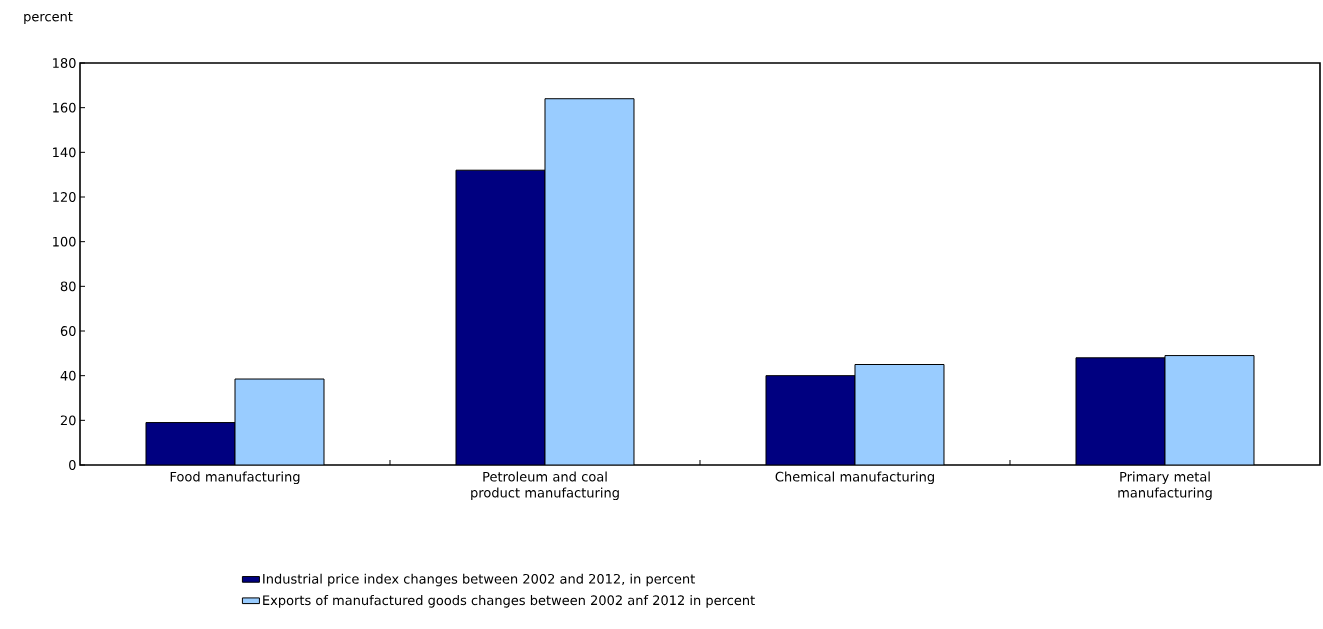 Image resolution: width=1323 pixels, height=629 pixels. I want to click on y-tick-label: 80, so click(68, 286).